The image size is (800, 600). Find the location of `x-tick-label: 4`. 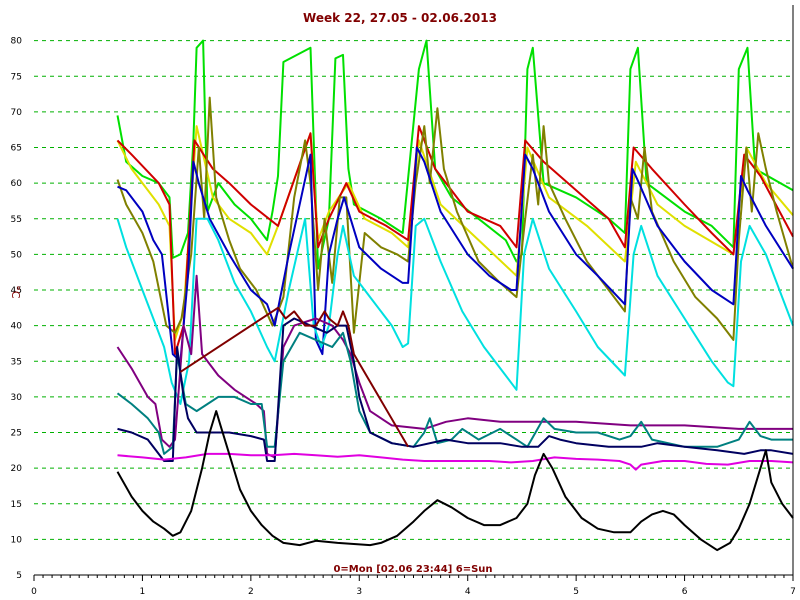

x-tick-label: 4 is located at coordinates (468, 592).